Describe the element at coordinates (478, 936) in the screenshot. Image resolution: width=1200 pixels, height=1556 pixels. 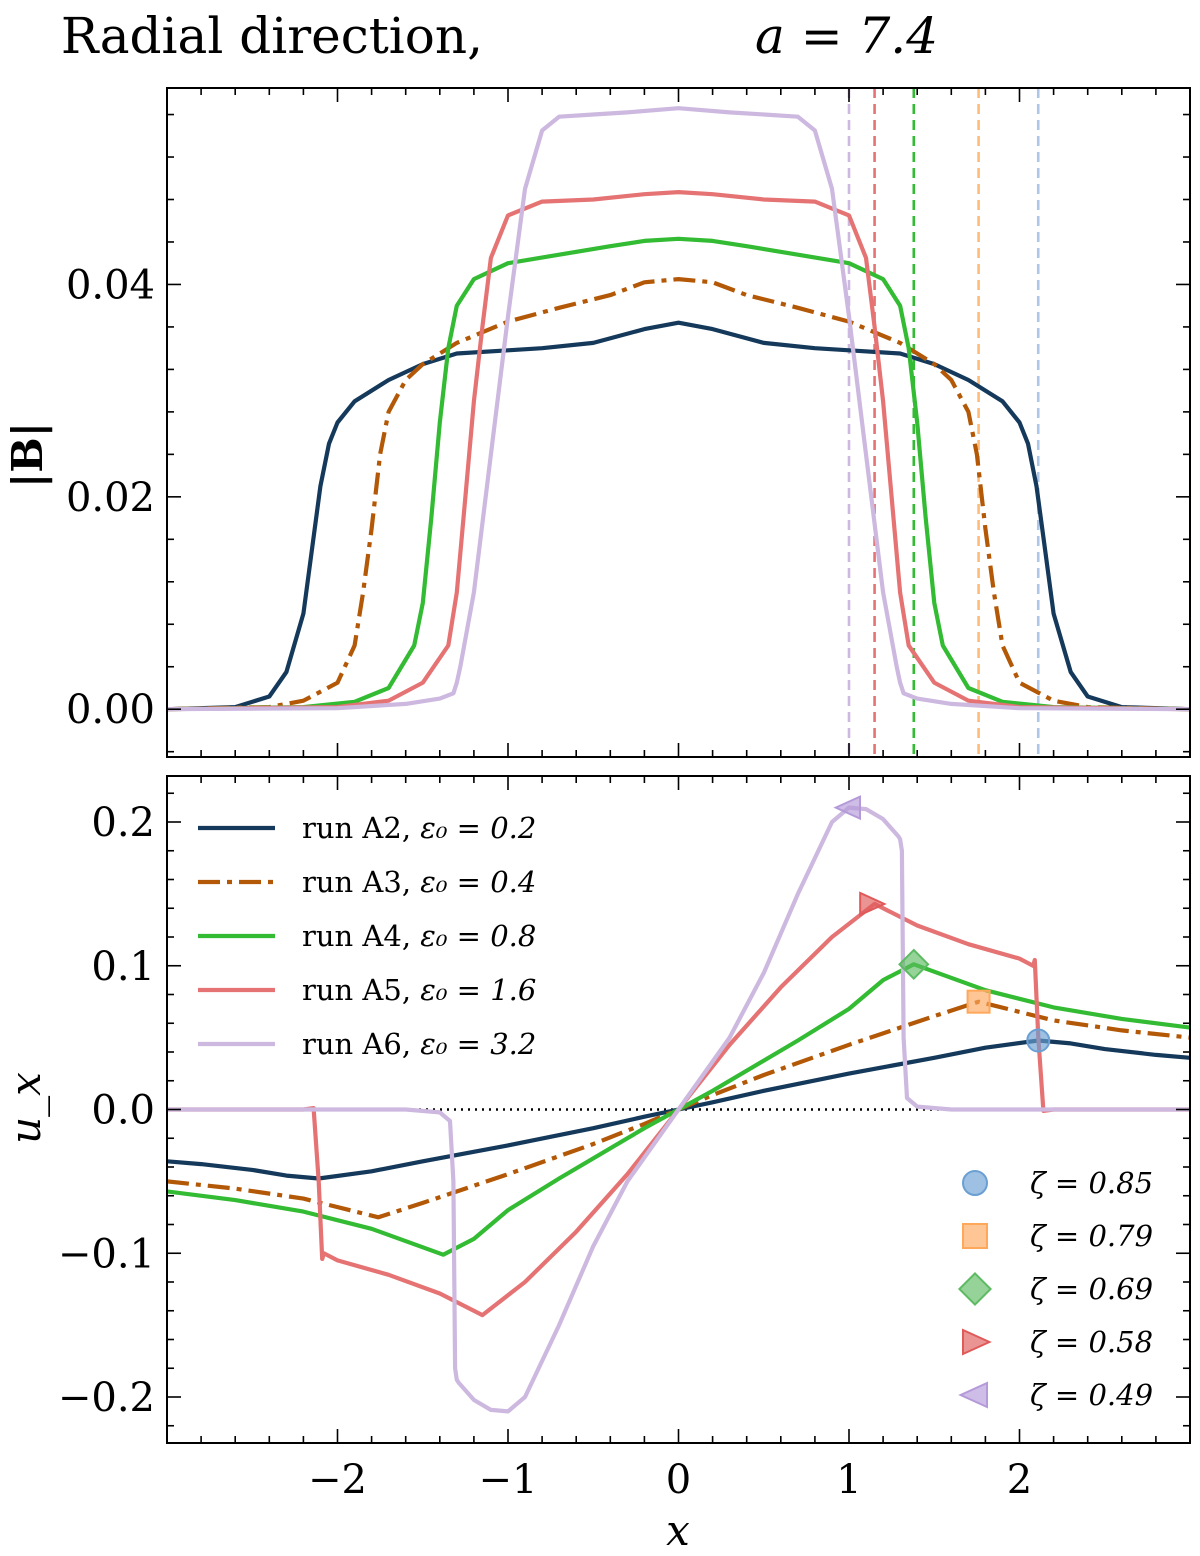
I see `legend-eps-2: ε₀ = 0.8` at that location.